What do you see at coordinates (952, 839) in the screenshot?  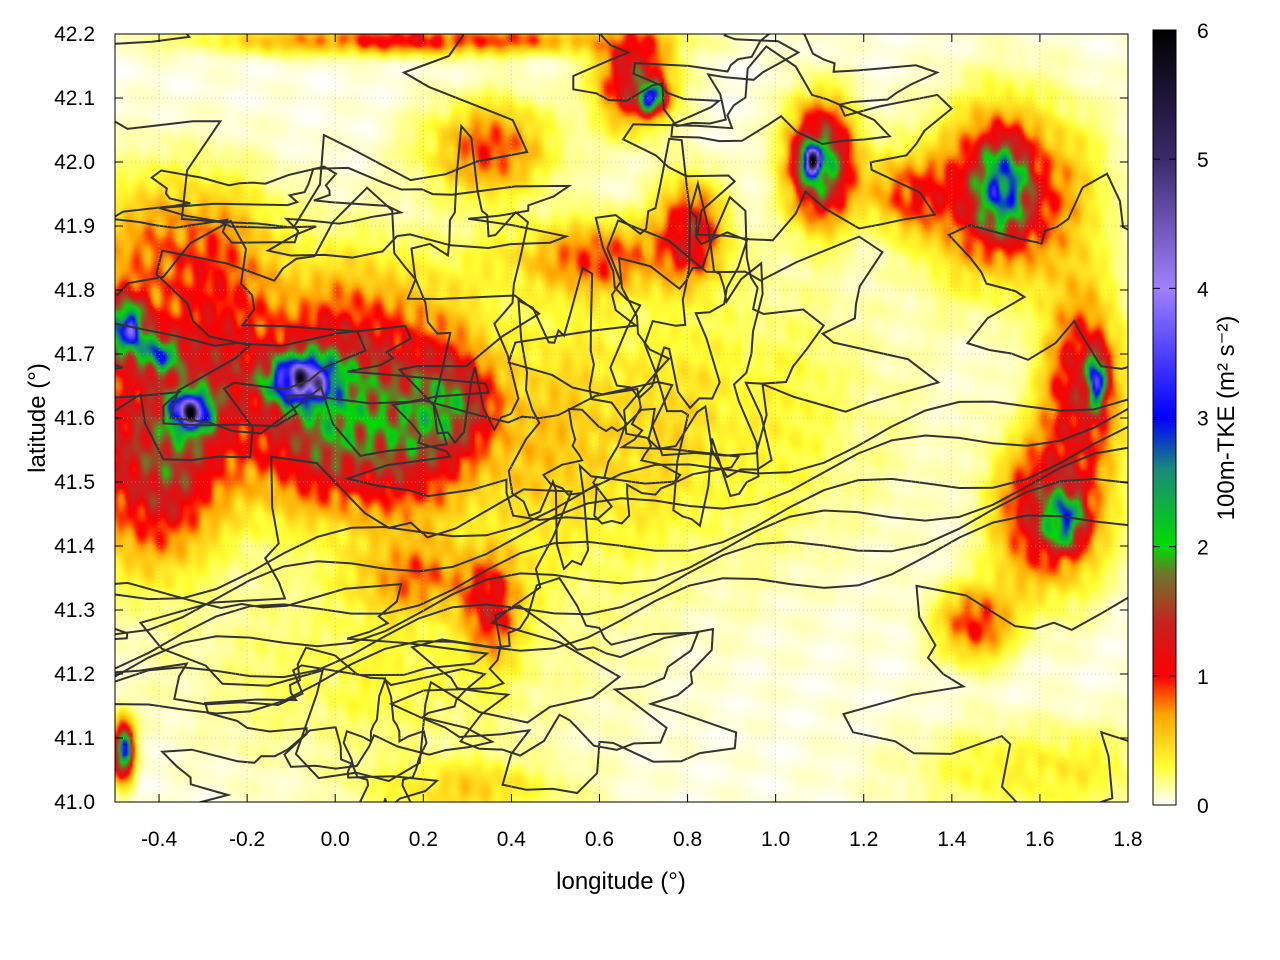 I see `x-tick-label: 1.4` at bounding box center [952, 839].